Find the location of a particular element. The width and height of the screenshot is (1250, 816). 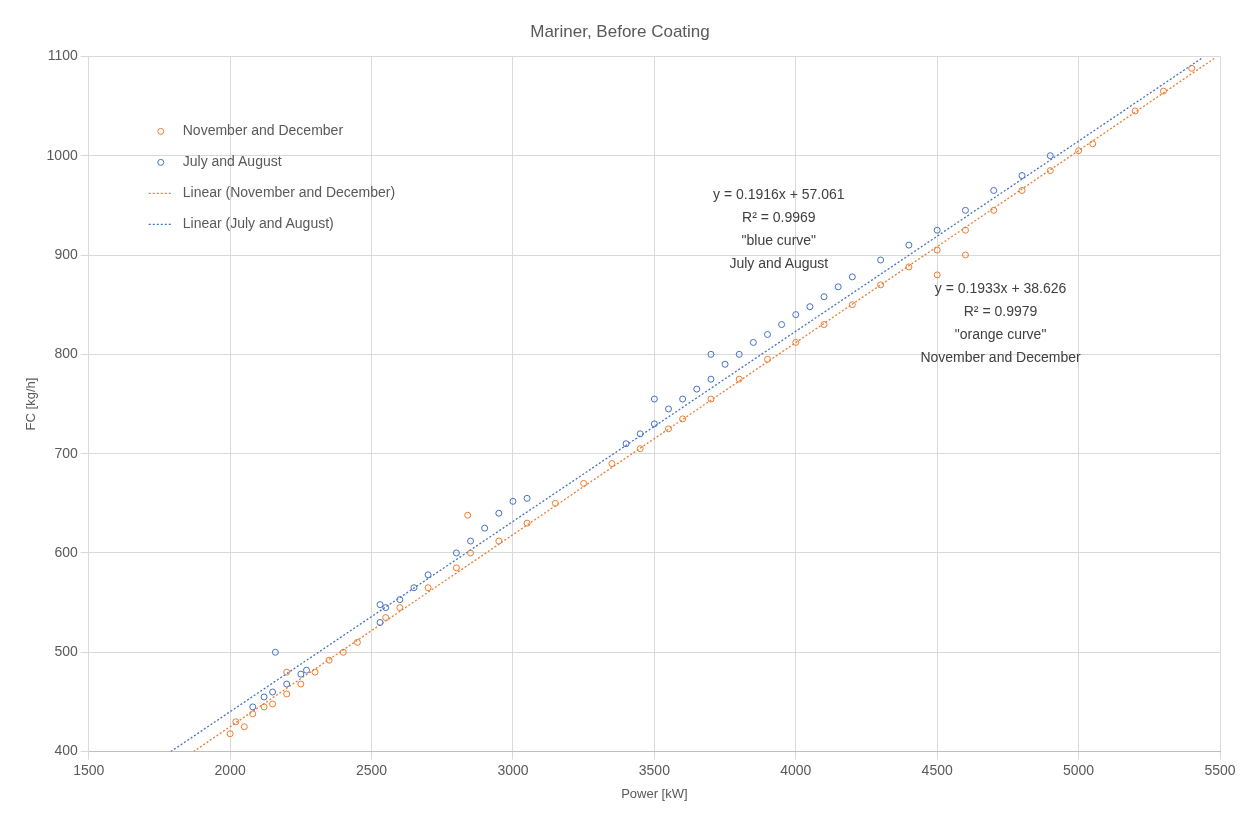

y-tick-label: 500 is located at coordinates (66, 651).